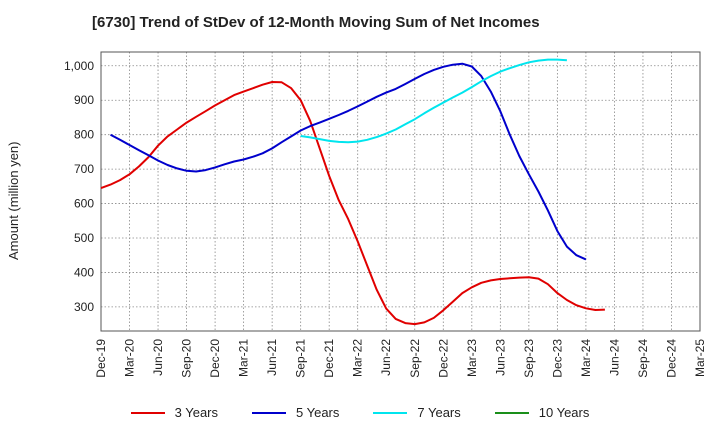 The width and height of the screenshot is (720, 440). Describe the element at coordinates (84, 100) in the screenshot. I see `y-tick-label: 900` at that location.